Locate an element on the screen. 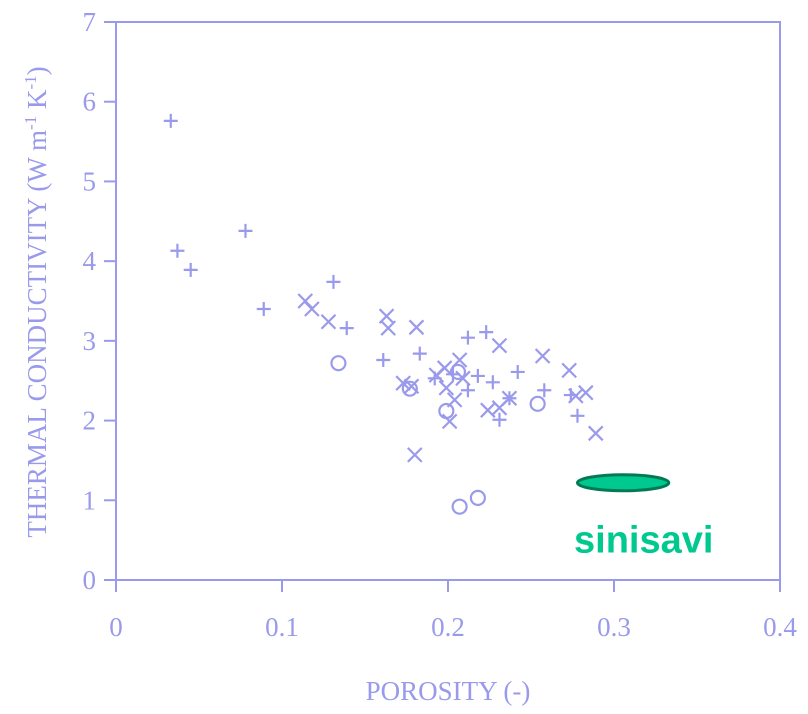  x-tick-label: 0.3 is located at coordinates (614, 627).